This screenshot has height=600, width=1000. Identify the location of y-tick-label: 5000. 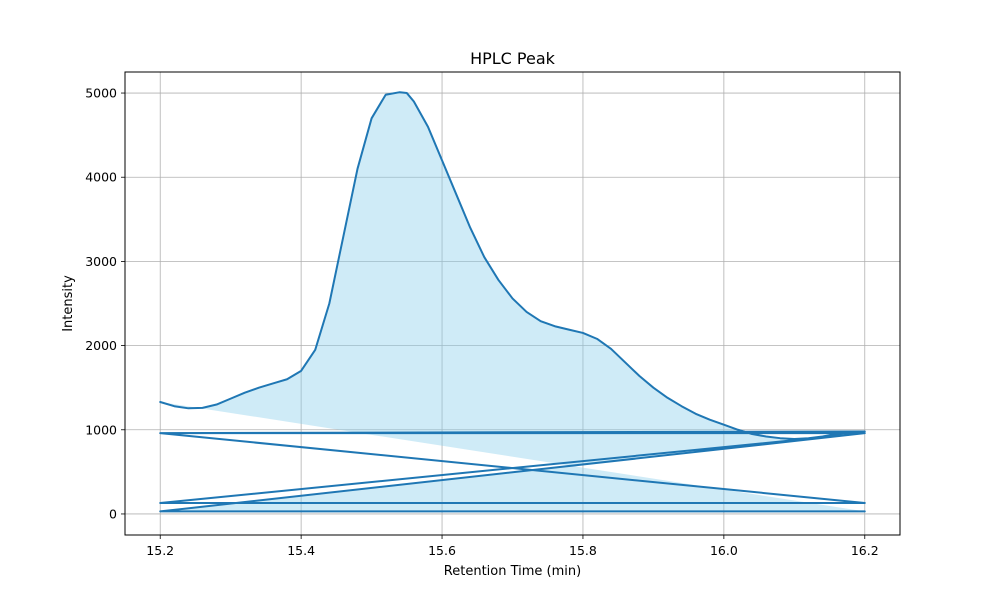
(101, 93).